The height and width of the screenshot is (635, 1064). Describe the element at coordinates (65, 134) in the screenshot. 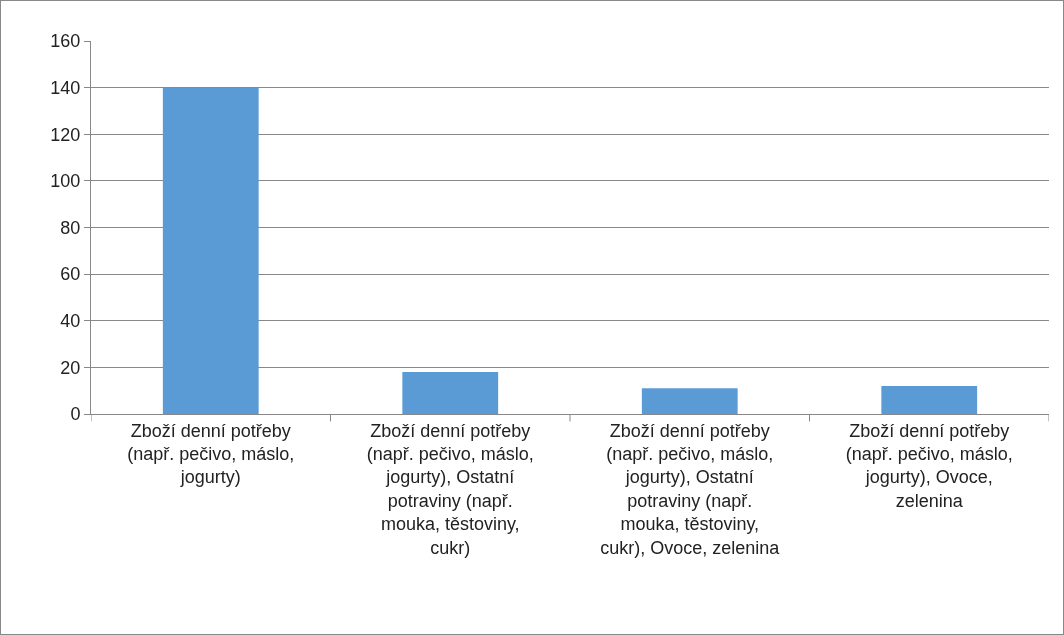

I see `y-tick-label: 120` at that location.